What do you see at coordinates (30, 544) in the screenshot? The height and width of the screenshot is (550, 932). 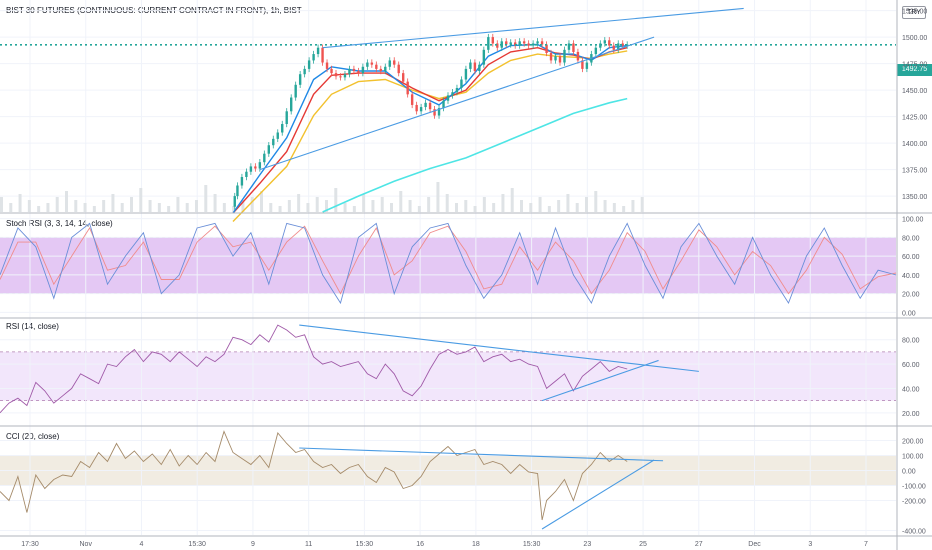 I see `x-tick-label: 17:30` at bounding box center [30, 544].